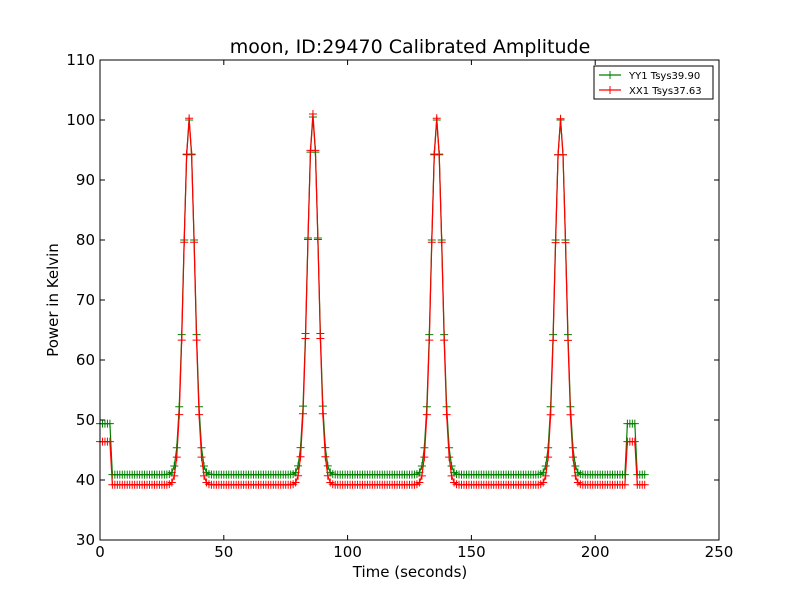  Describe the element at coordinates (85, 240) in the screenshot. I see `y-tick-label: 80` at that location.